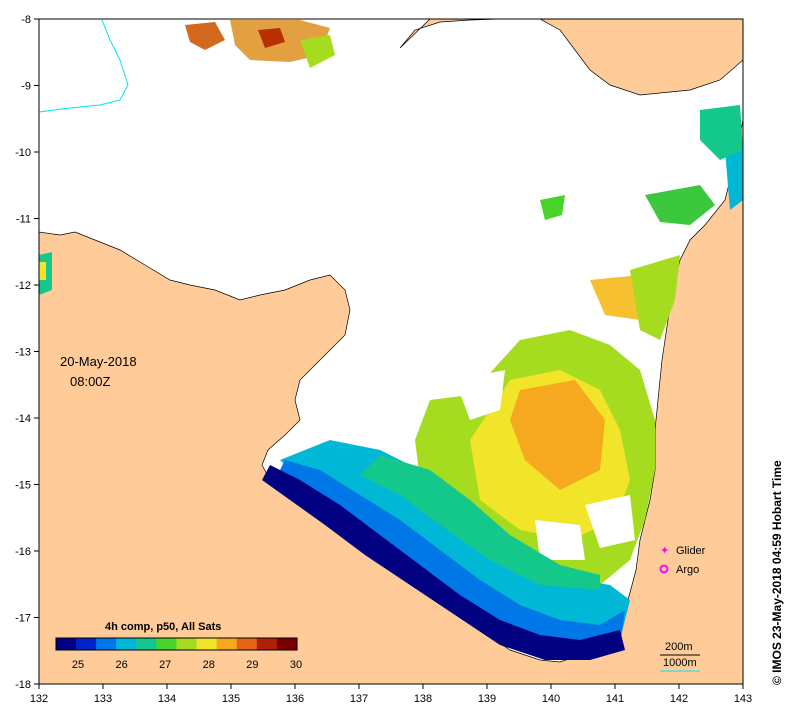 Image resolution: width=791 pixels, height=716 pixels. What do you see at coordinates (391, 694) in the screenshot?
I see `x-axis: 132 133 134 135 136 137 138 139 140 141 142 143` at bounding box center [391, 694].